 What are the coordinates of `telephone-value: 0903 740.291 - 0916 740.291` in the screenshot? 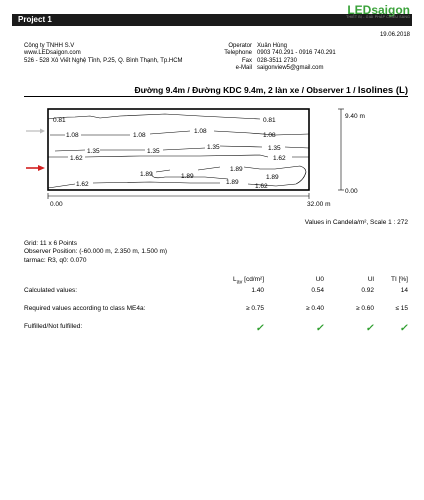 It's located at (296, 53).